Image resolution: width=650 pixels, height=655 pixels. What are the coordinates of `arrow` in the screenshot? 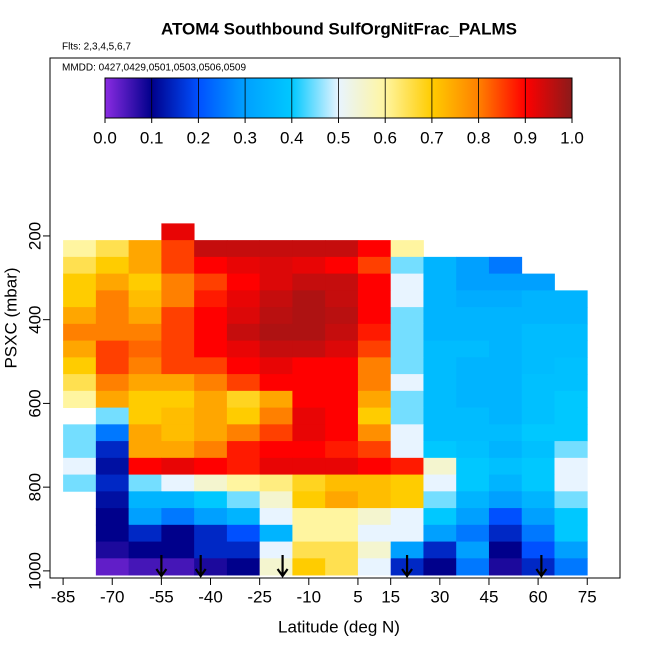 It's located at (200, 566).